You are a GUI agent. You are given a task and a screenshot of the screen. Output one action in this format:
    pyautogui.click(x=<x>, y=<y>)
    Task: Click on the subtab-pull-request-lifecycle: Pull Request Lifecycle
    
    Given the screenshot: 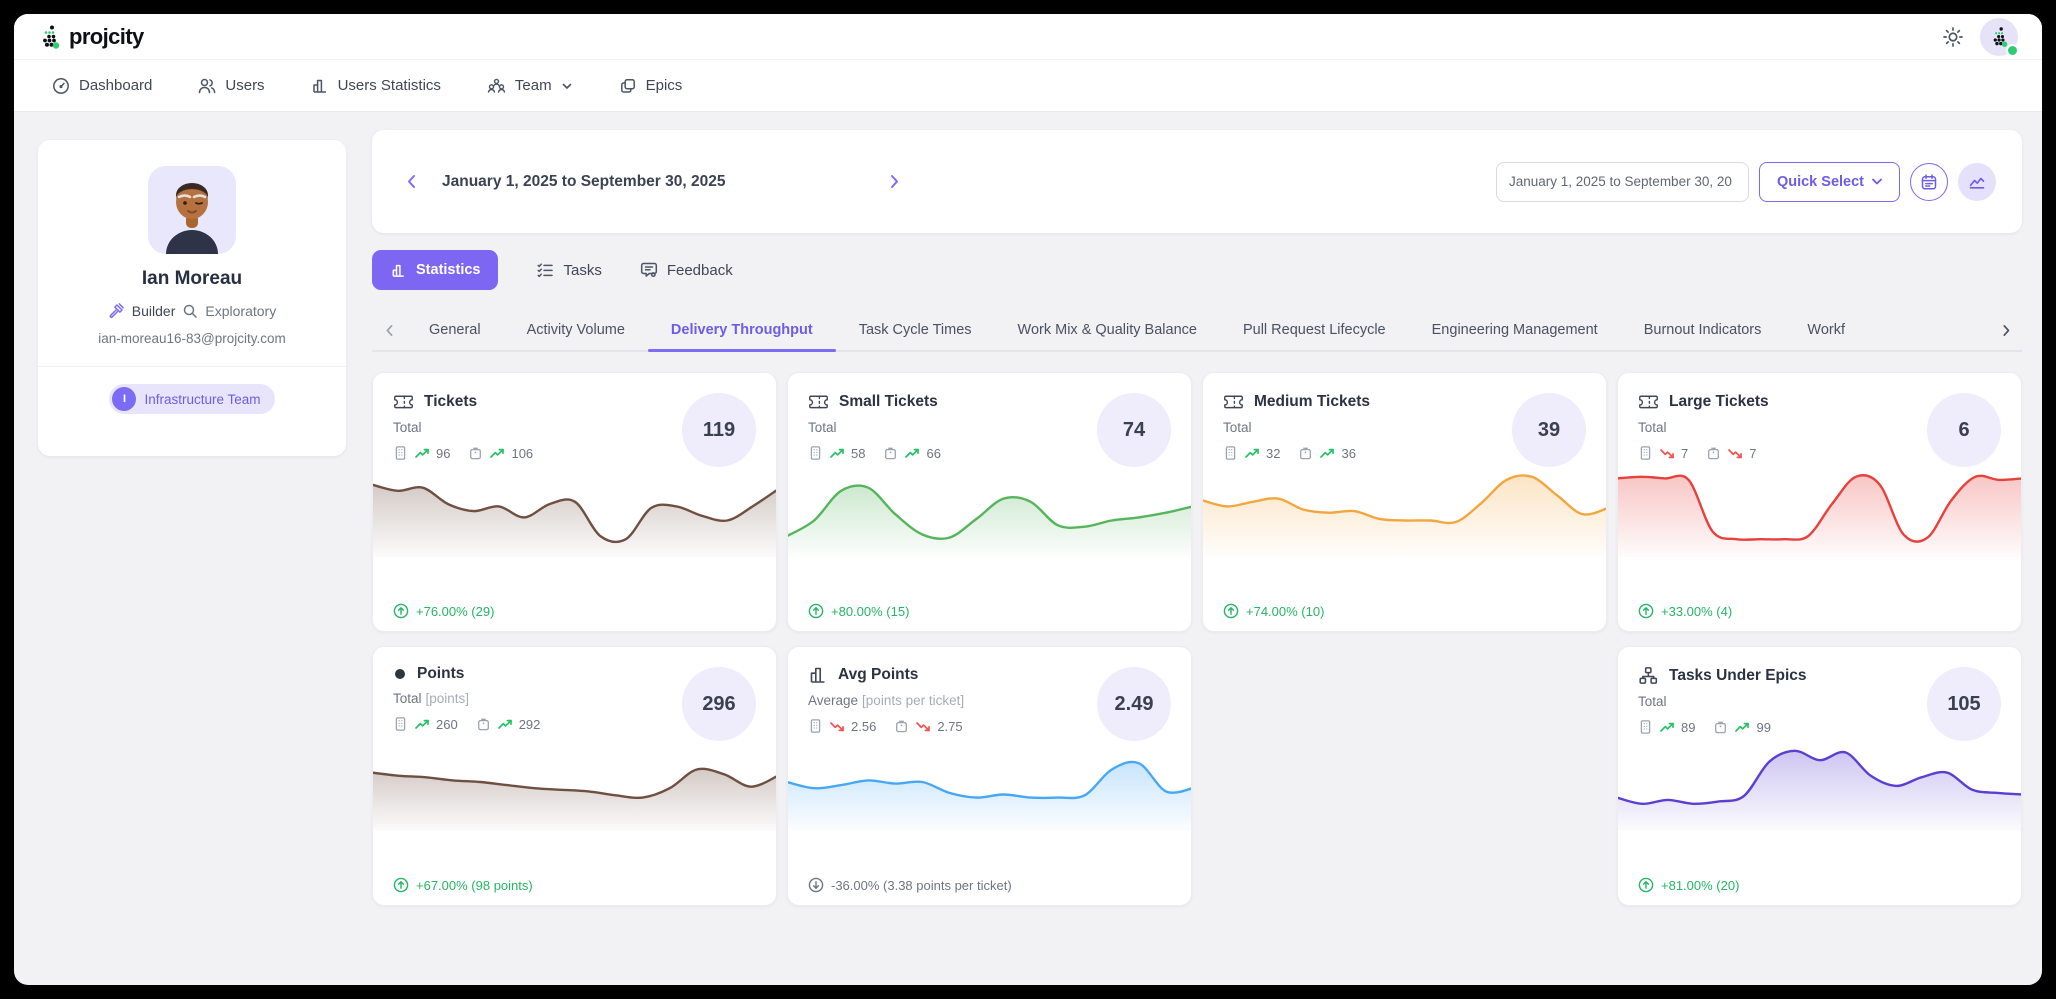 What is the action you would take?
    pyautogui.click(x=1314, y=330)
    